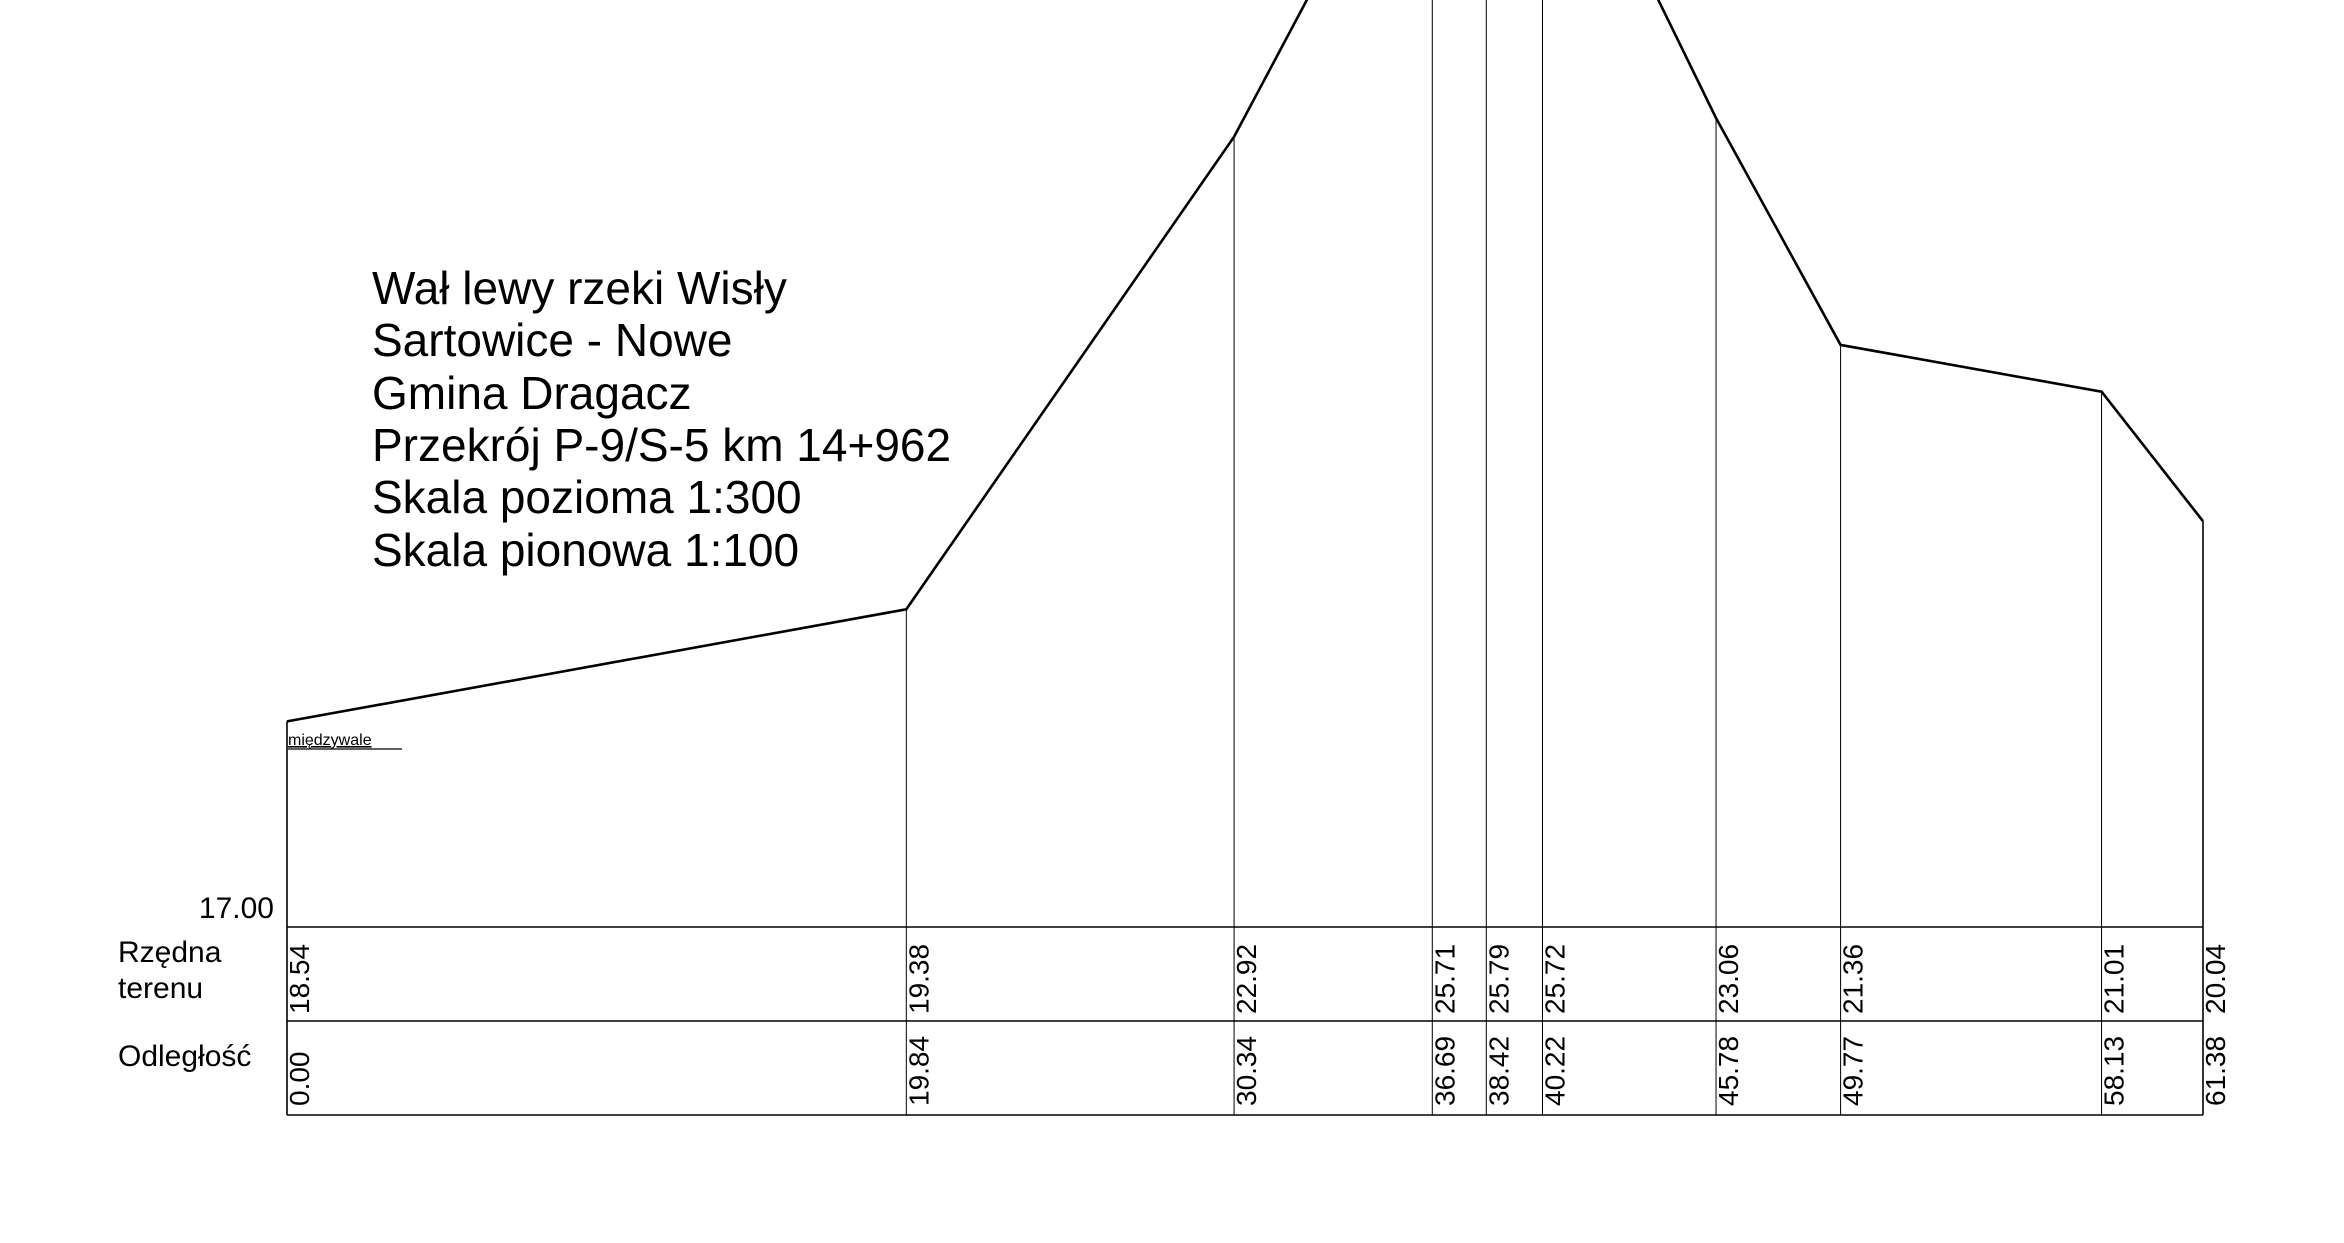  I want to click on distance-value-4: 38.42, so click(1498, 1071).